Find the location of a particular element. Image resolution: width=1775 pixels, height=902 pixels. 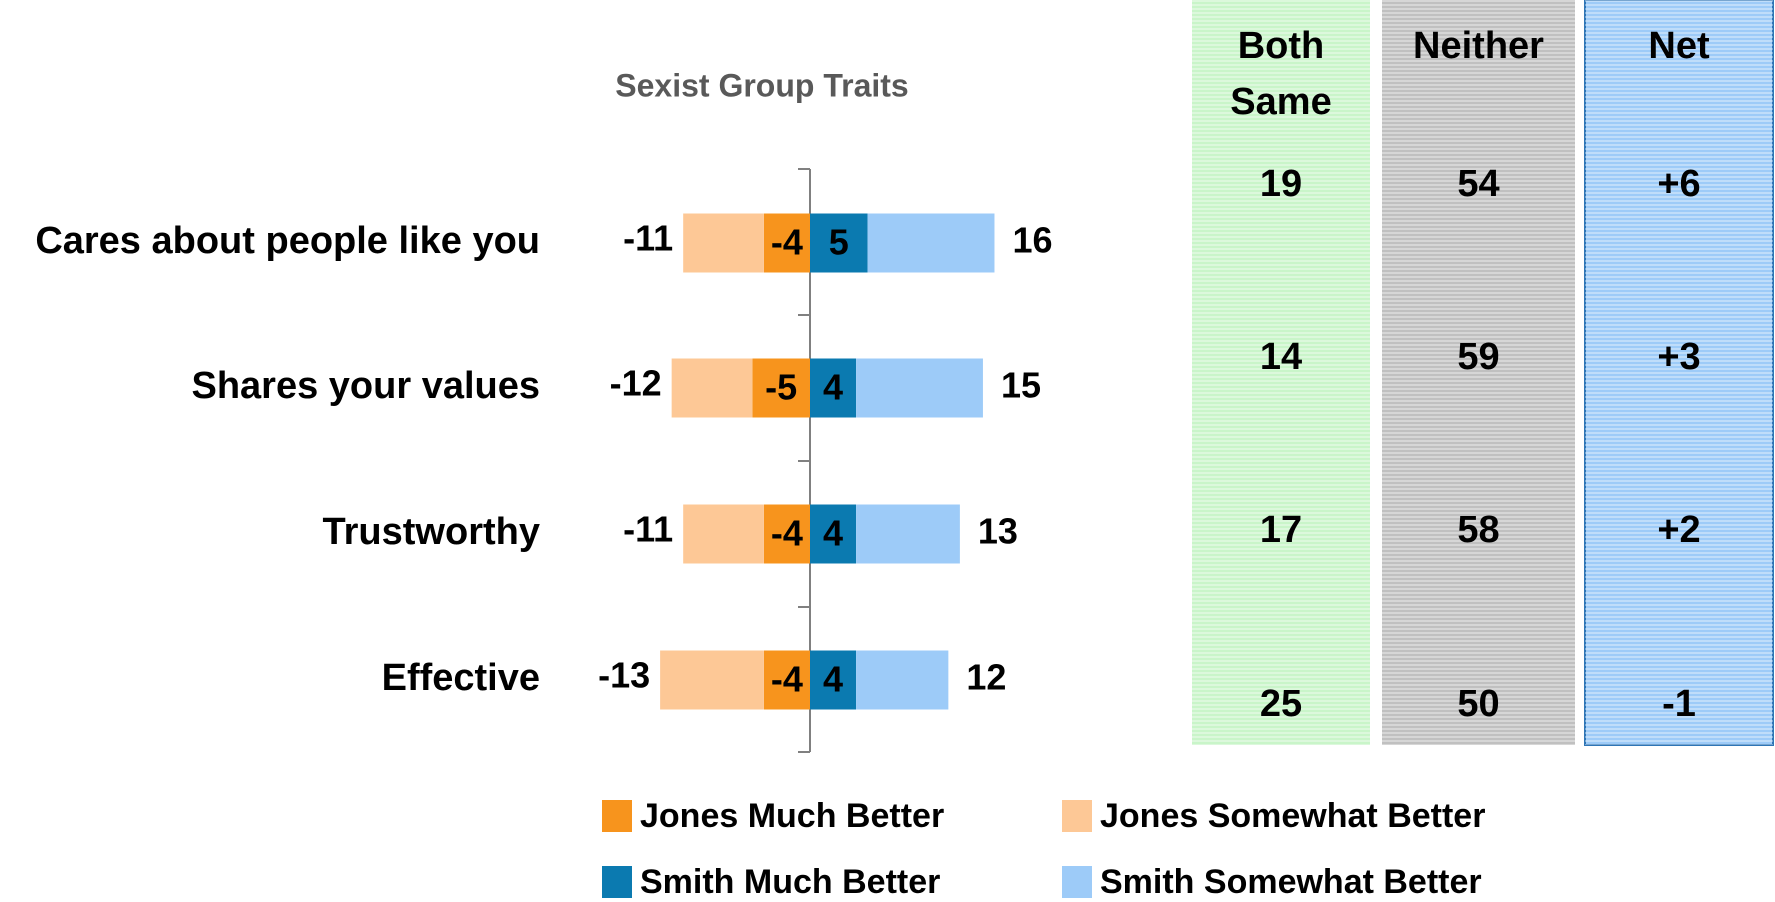

table-value: 25 is located at coordinates (1281, 704).